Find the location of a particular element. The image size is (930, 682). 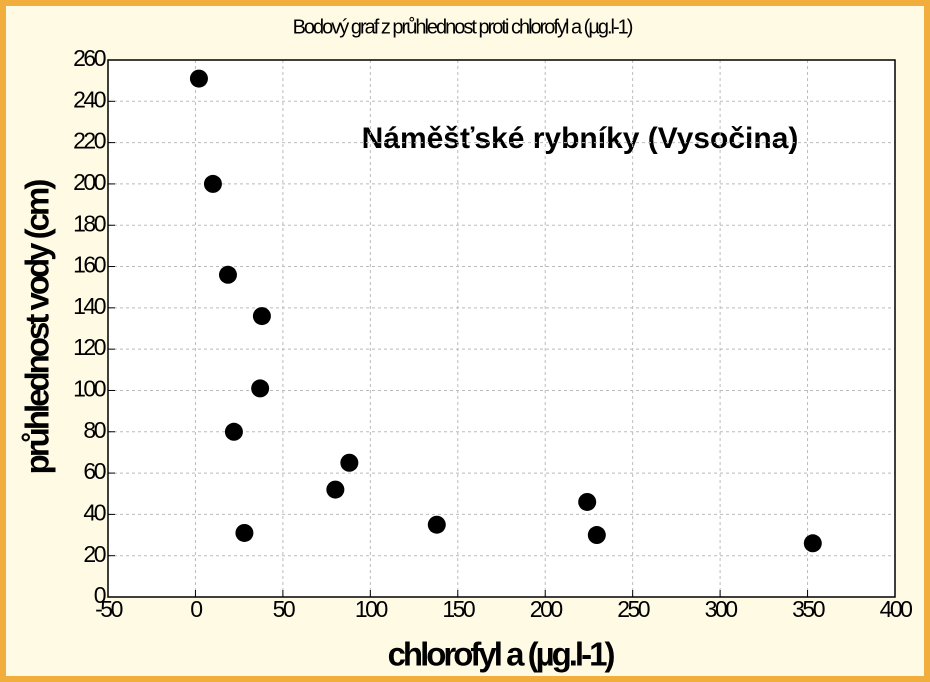

x-tick-label: 300 is located at coordinates (721, 609).